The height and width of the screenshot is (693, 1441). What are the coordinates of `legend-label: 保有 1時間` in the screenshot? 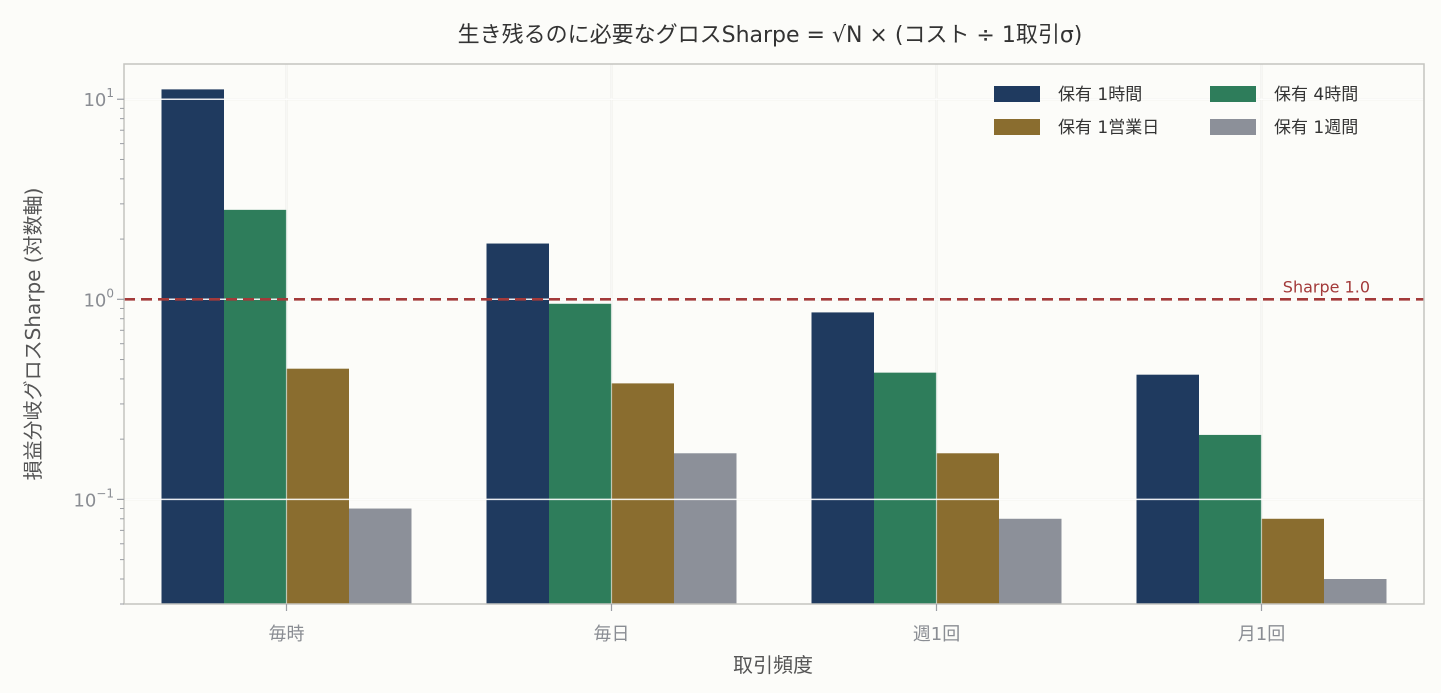 It's located at (1100, 95).